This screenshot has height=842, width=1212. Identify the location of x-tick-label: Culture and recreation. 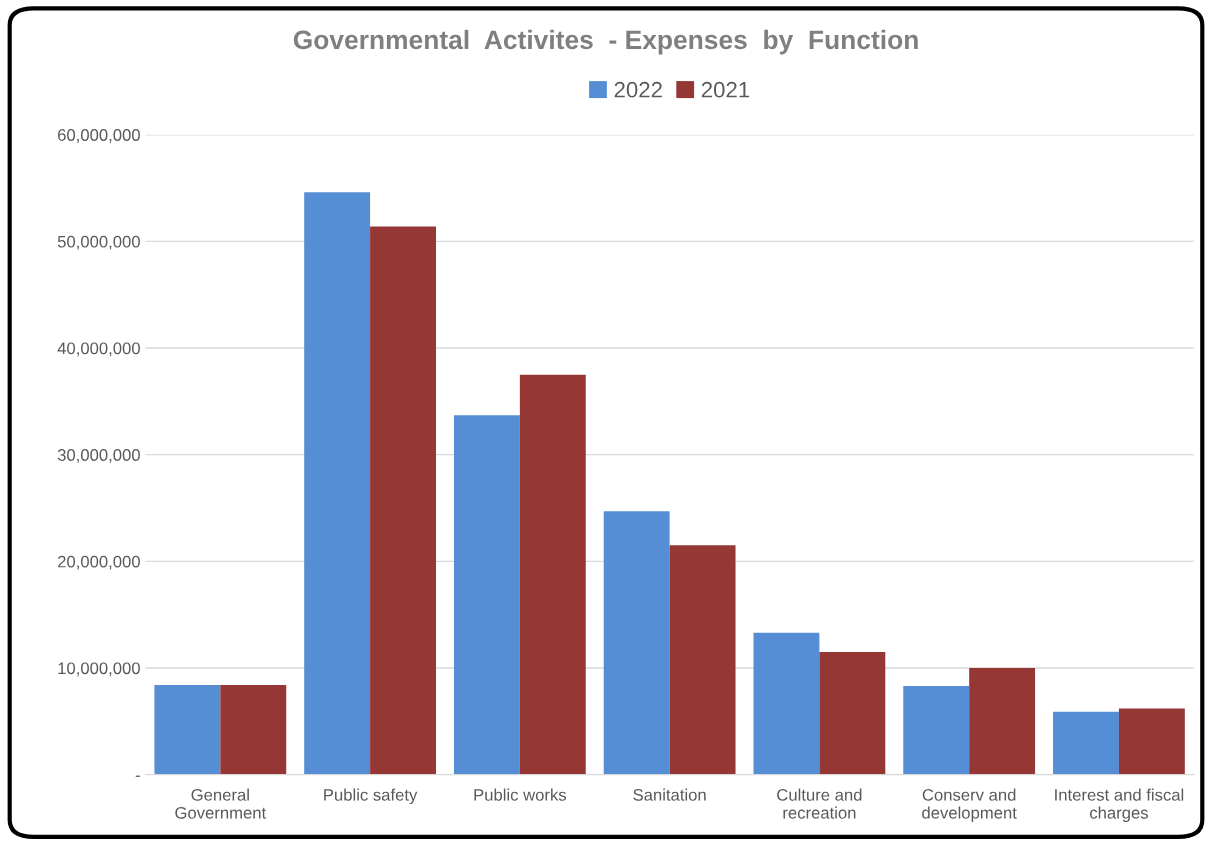
(819, 803).